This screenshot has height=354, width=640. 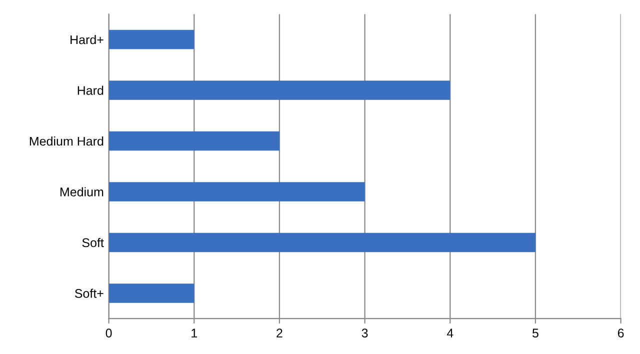 I want to click on y-tick-label: Medium Hard, so click(x=67, y=141).